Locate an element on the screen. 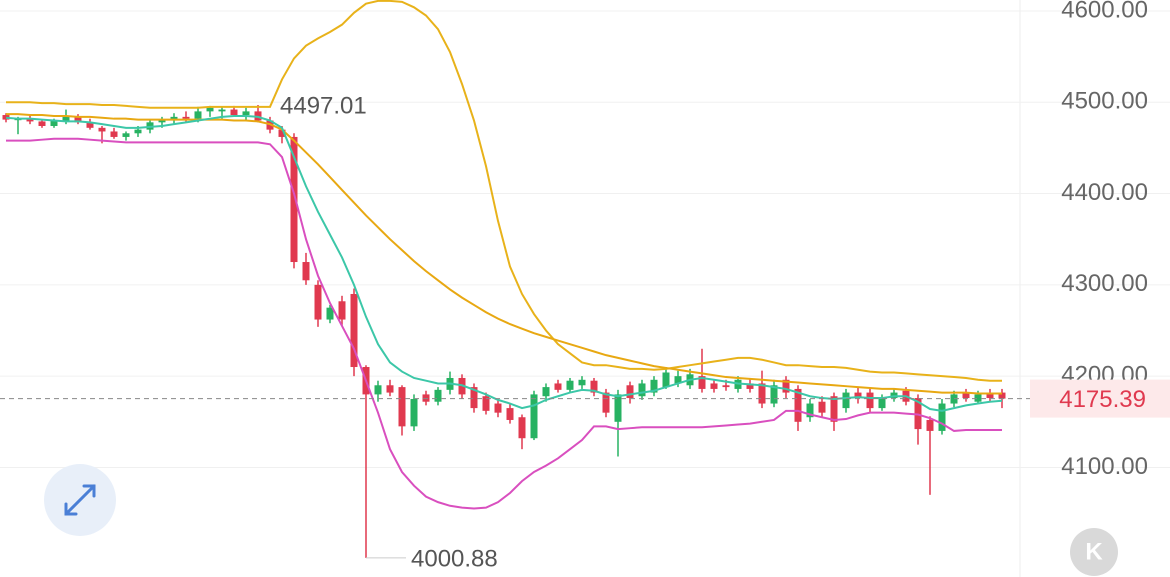  y-tick-label: 4100.00 is located at coordinates (1104, 466).